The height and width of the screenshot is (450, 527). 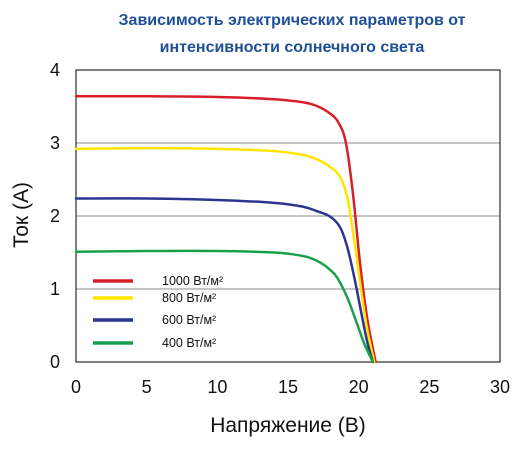 I want to click on y-tick-label-2: 2, so click(x=55, y=216).